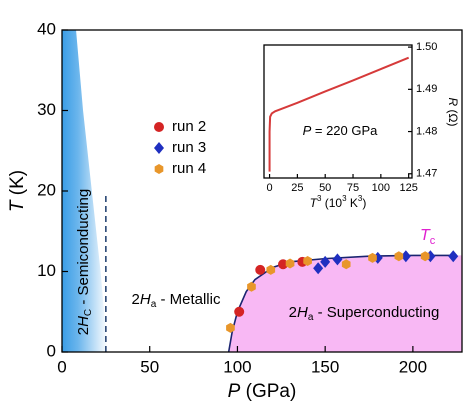  What do you see at coordinates (426, 47) in the screenshot?
I see `y-tick-label: 1.50` at bounding box center [426, 47].